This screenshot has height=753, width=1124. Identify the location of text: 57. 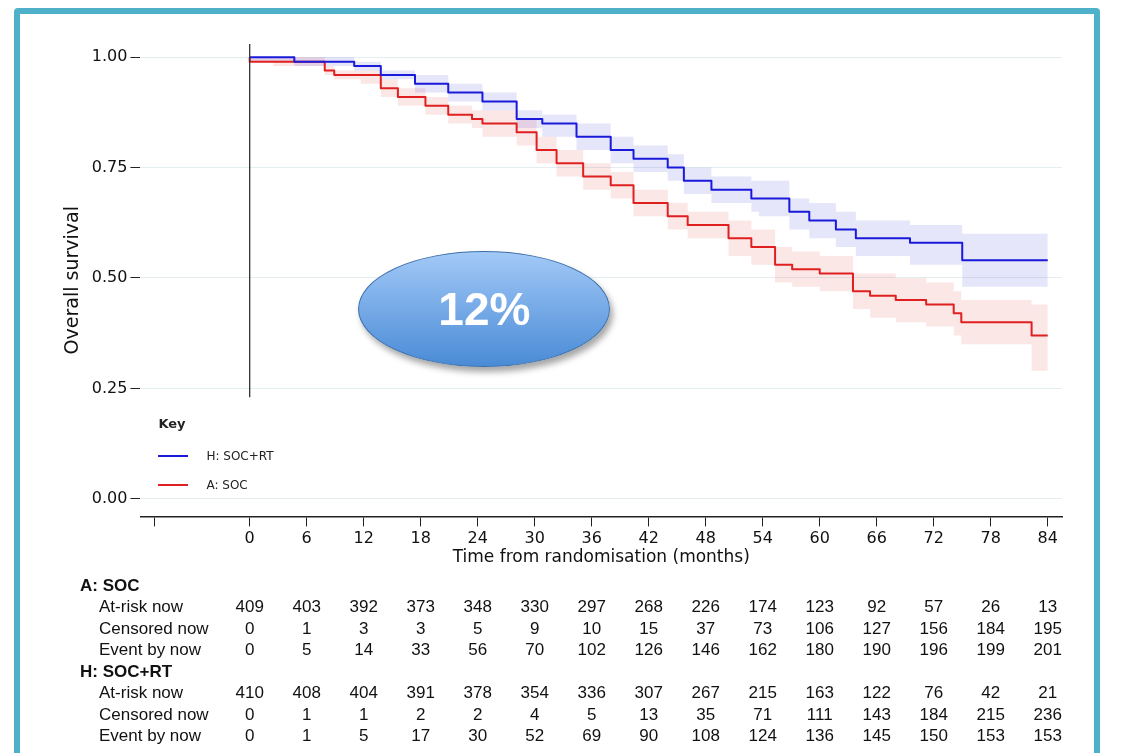
(934, 607).